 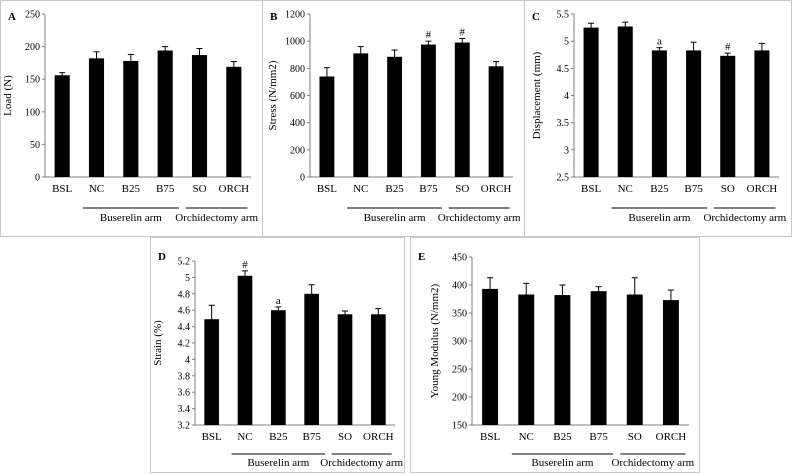 I want to click on panel-label: A, so click(x=12, y=17).